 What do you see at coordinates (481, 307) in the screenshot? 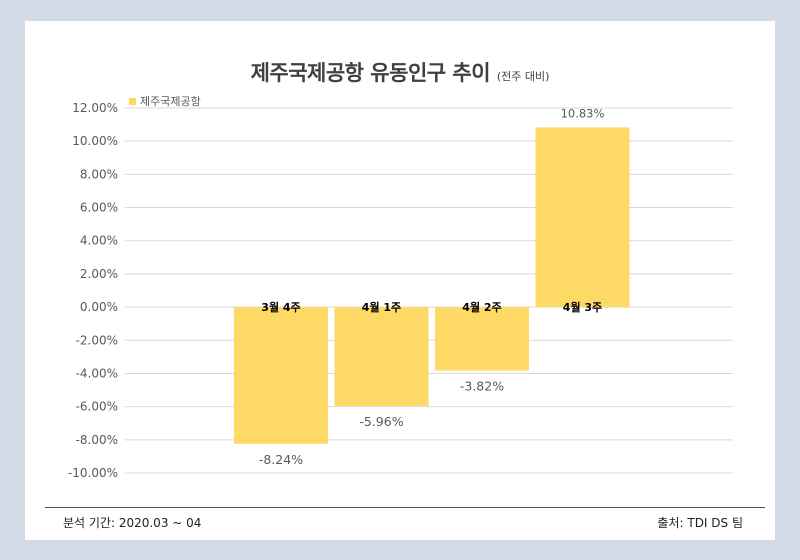
I see `category-label: 4월 2주` at bounding box center [481, 307].